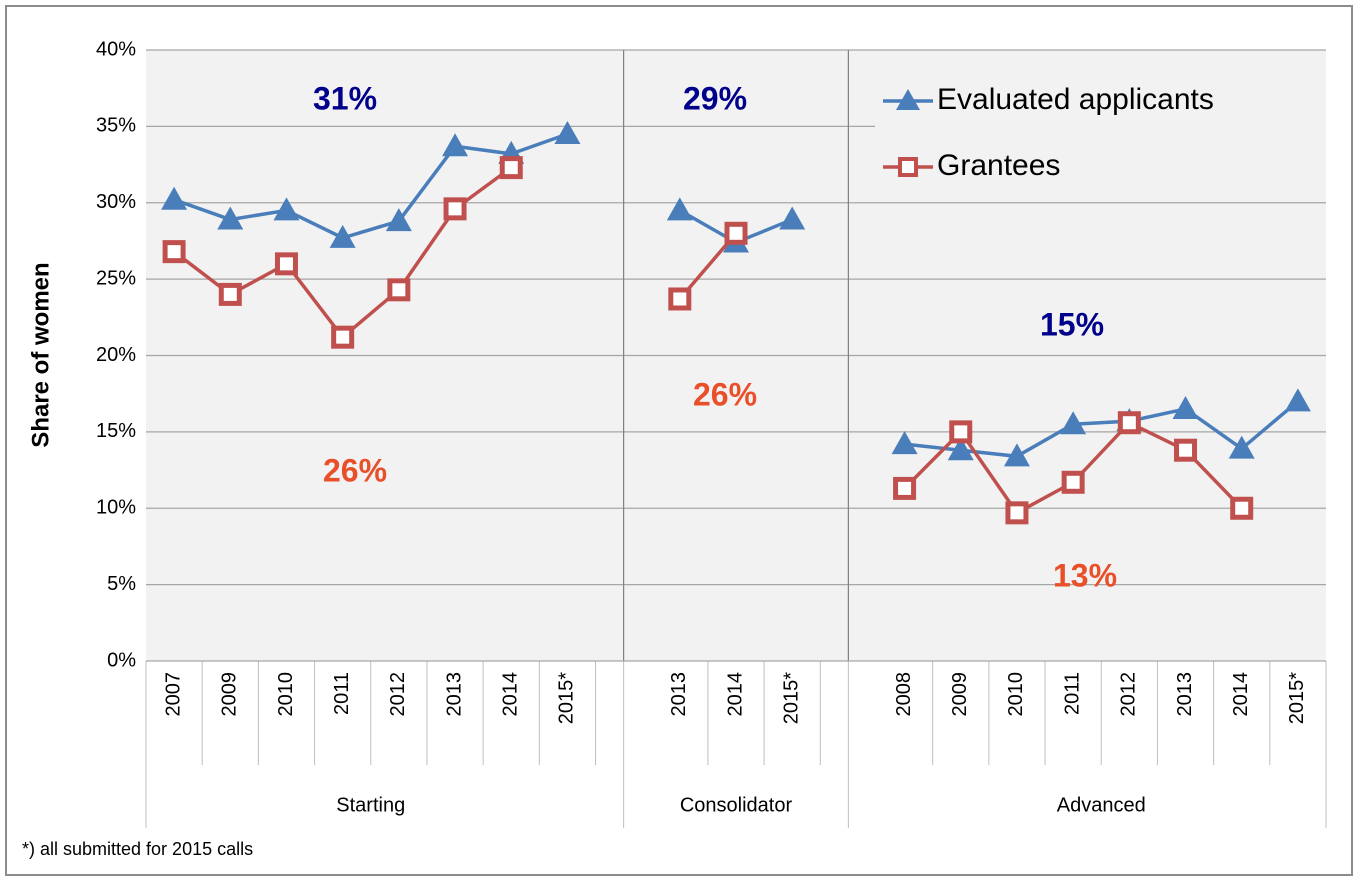 This screenshot has width=1360, height=883. Describe the element at coordinates (121, 660) in the screenshot. I see `y-tick-label: 0%` at that location.